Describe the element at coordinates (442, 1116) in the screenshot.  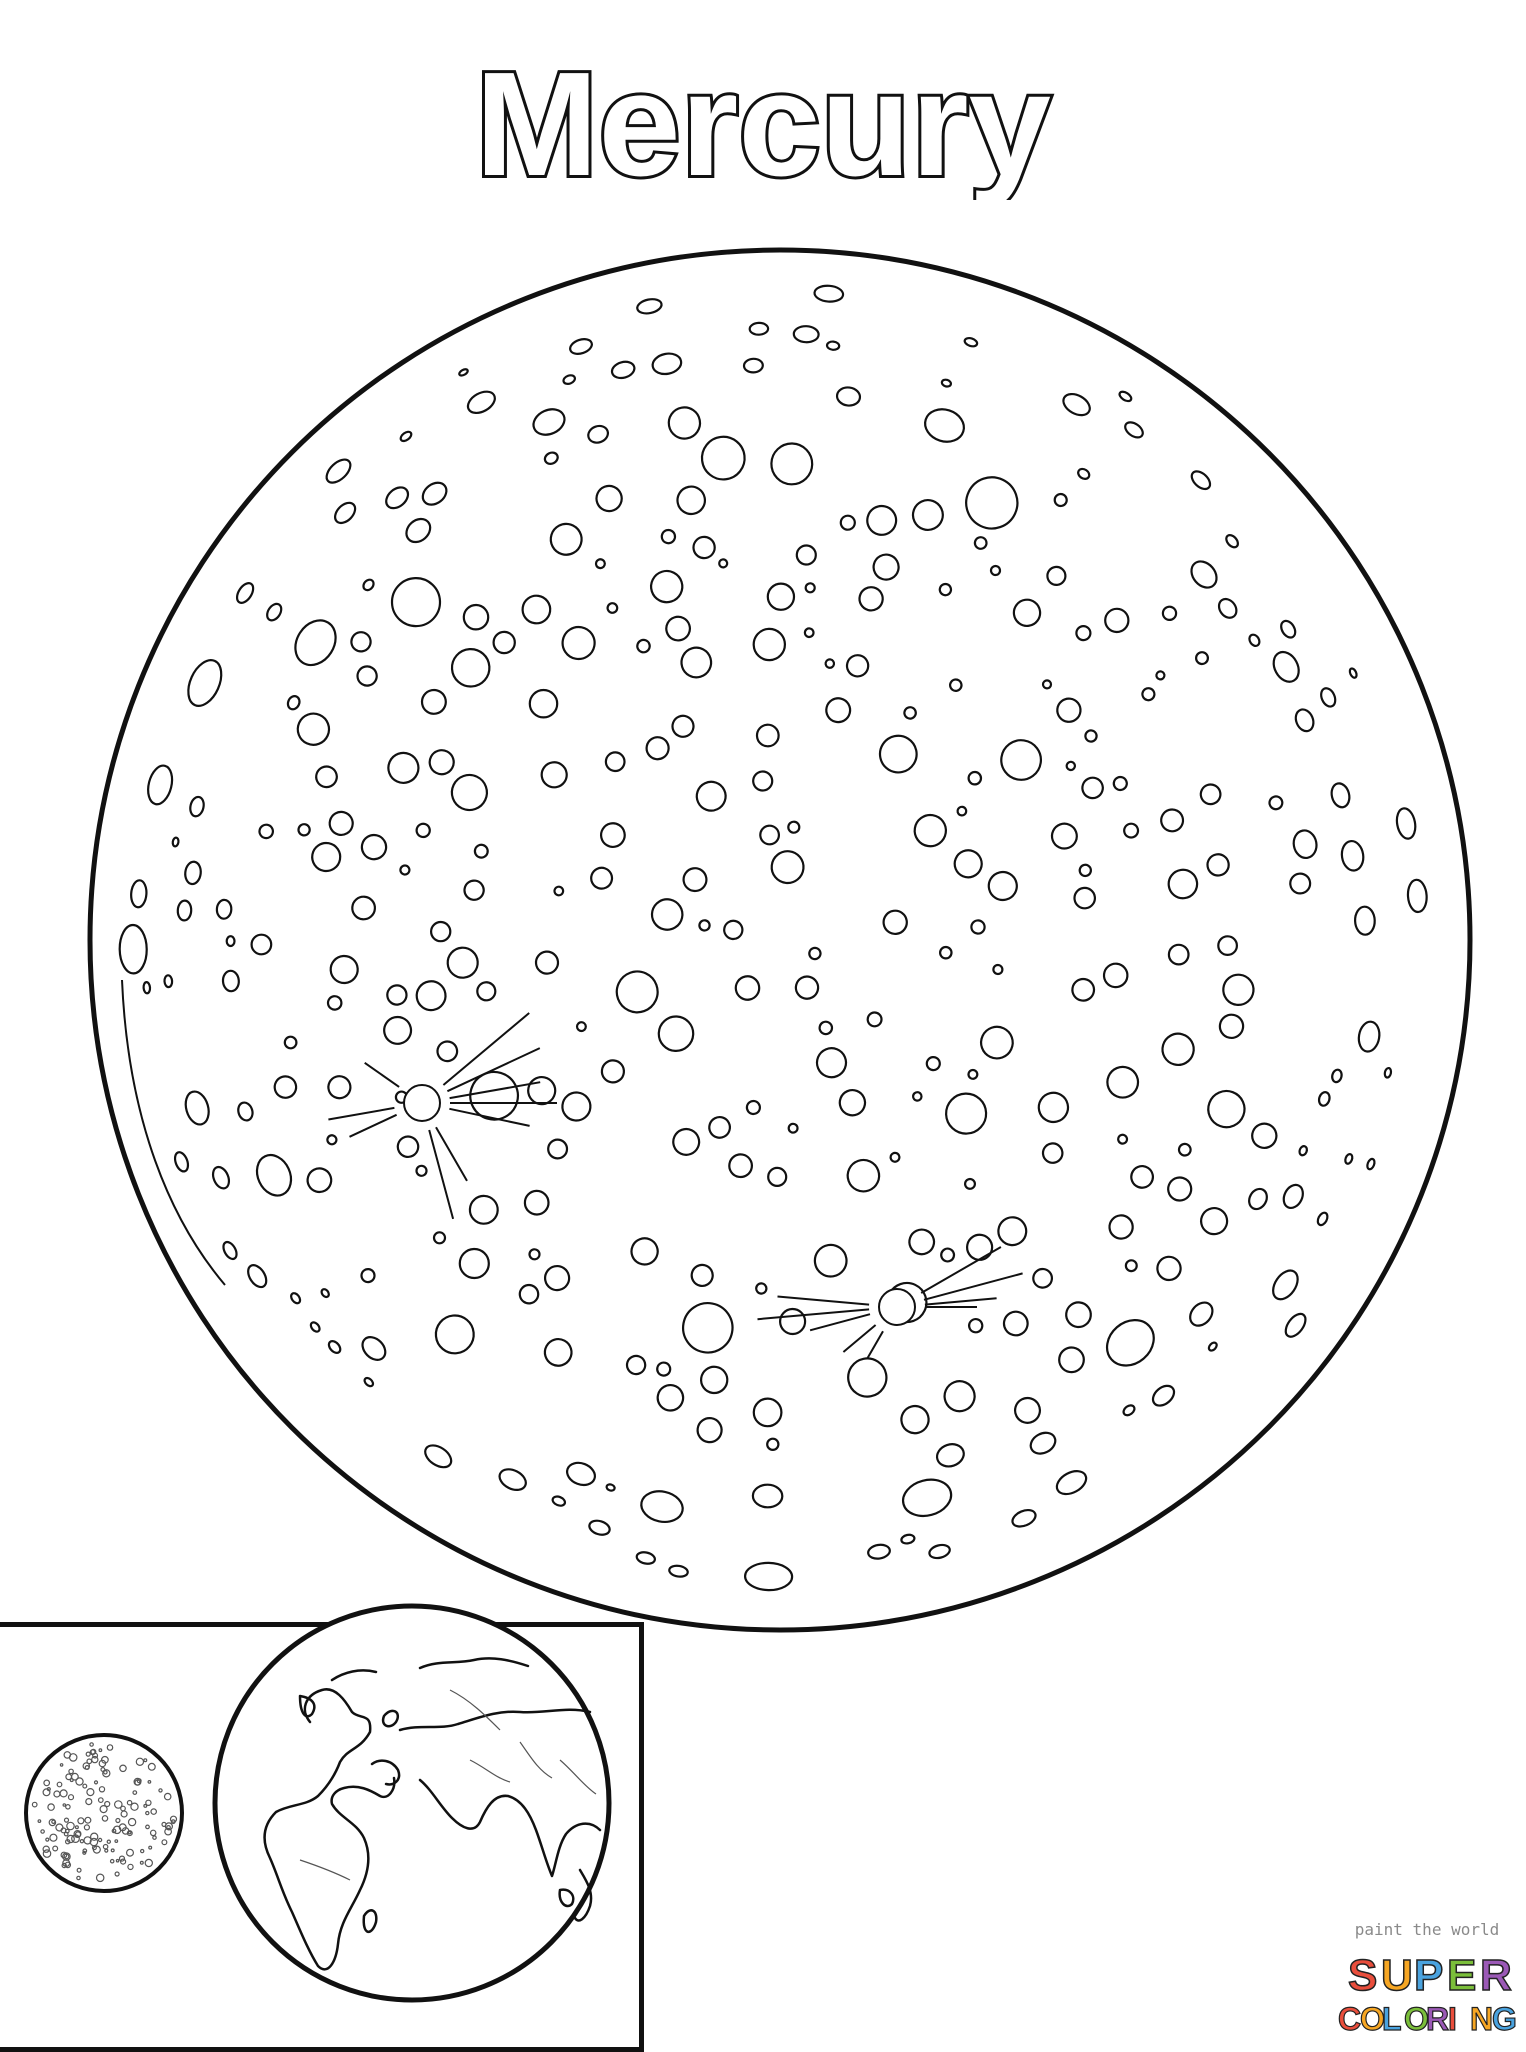
I see `ray-crater` at that location.